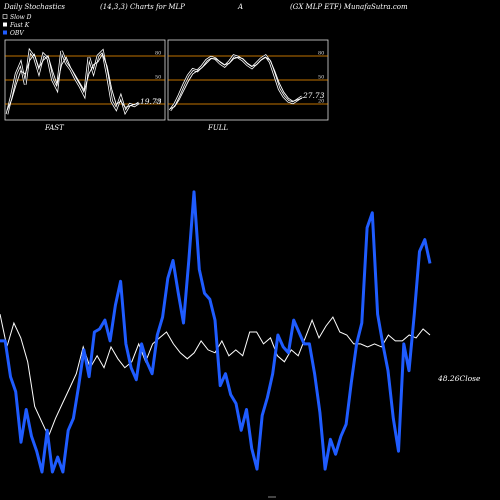 This screenshot has width=500, height=500. I want to click on legend-swatch-fast-k, so click(5, 24).